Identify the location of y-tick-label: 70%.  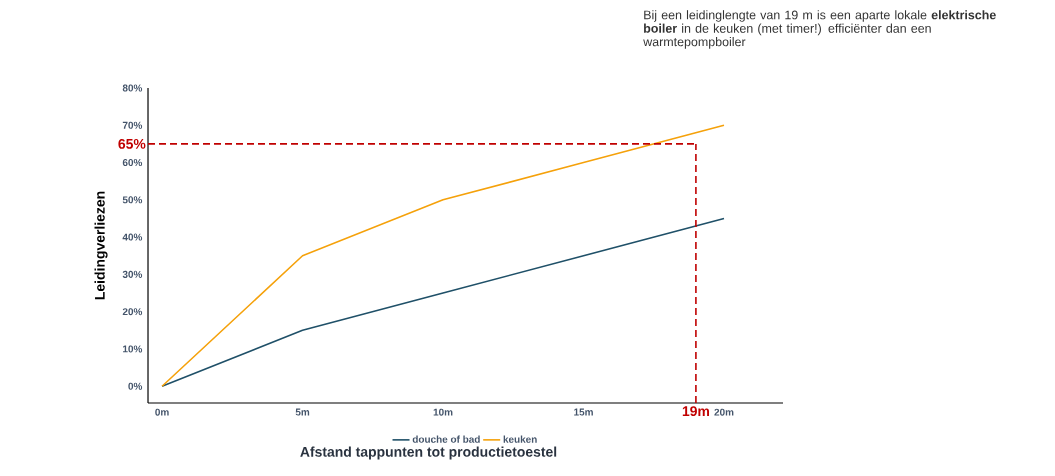
(132, 125).